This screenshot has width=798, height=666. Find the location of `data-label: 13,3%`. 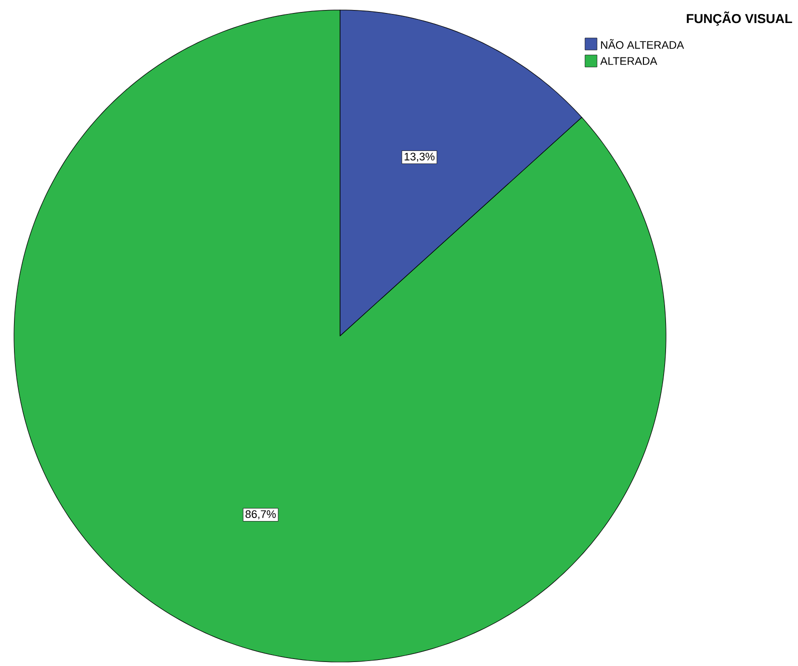

data-label: 13,3% is located at coordinates (419, 157).